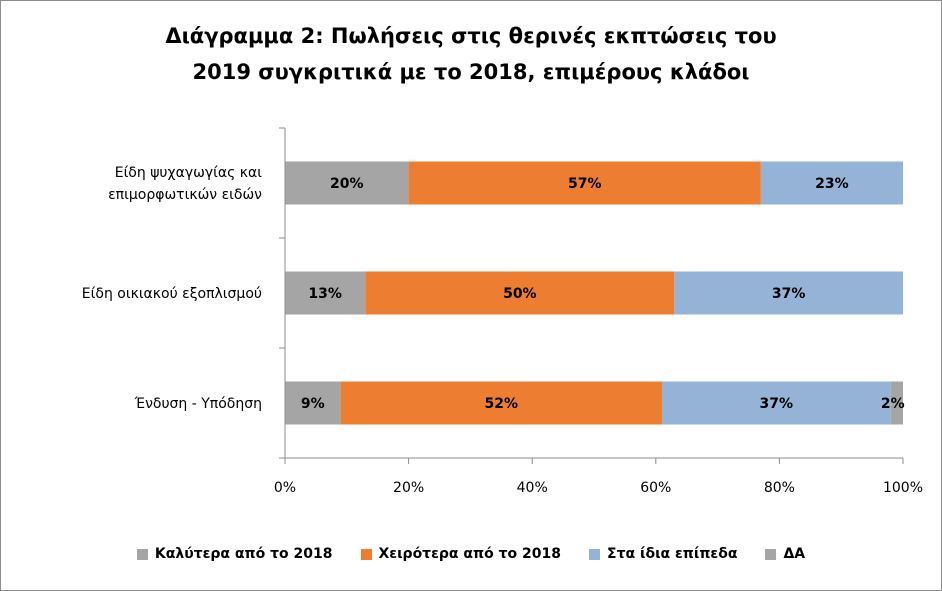 The height and width of the screenshot is (591, 942). What do you see at coordinates (408, 488) in the screenshot?
I see `x-tick-label: 20%` at bounding box center [408, 488].